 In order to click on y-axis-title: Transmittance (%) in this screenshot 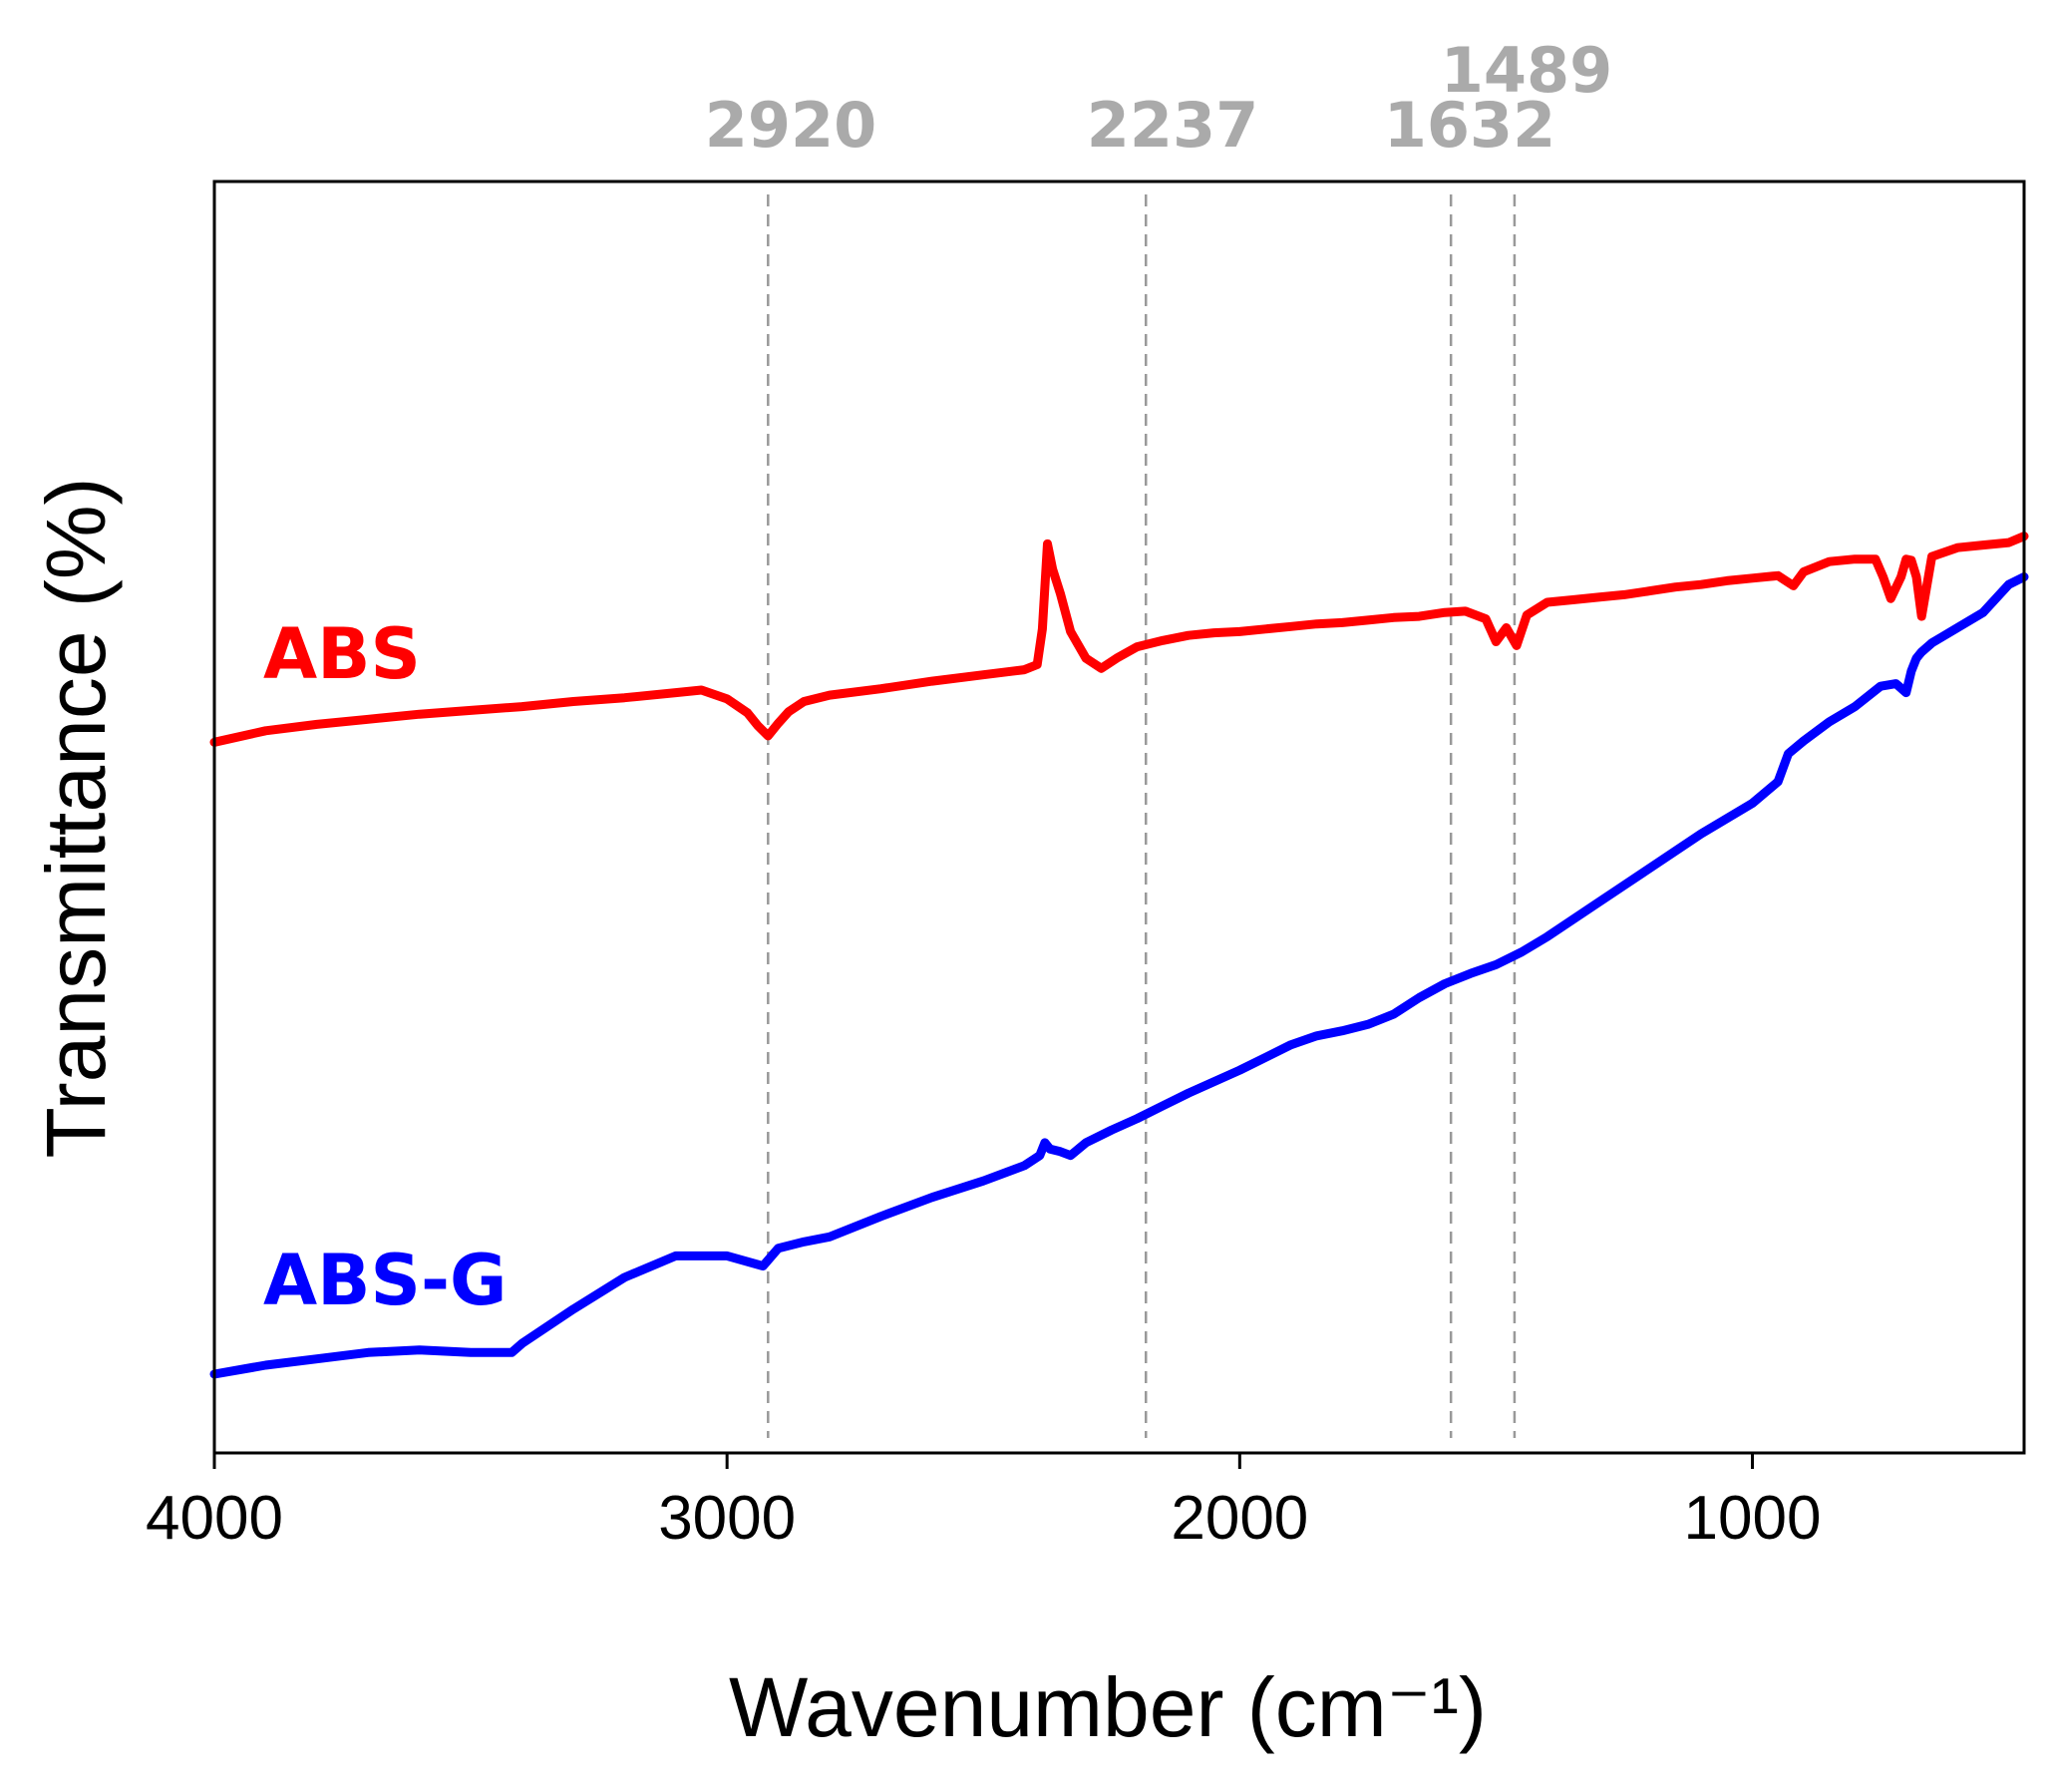, I will do `click(76, 817)`.